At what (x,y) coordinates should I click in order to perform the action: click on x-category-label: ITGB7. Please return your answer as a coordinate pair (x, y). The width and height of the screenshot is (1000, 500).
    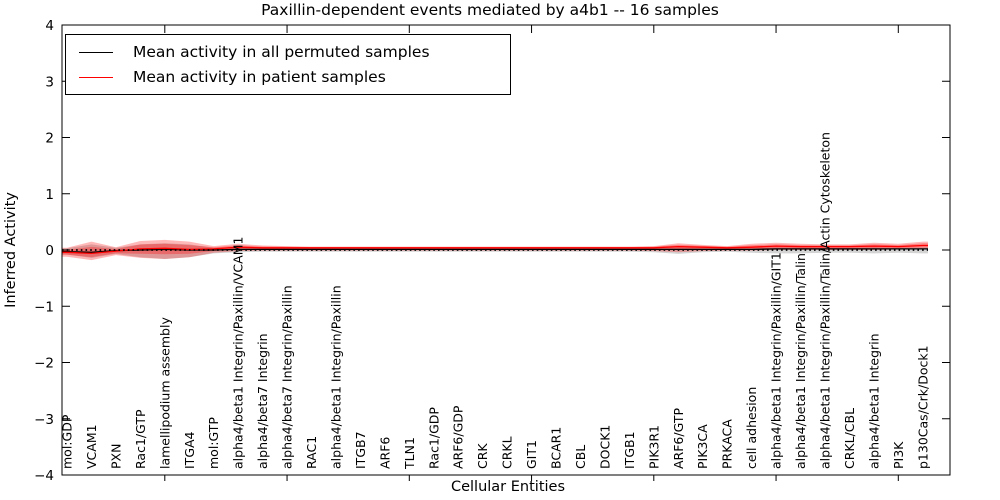
    Looking at the image, I should click on (360, 450).